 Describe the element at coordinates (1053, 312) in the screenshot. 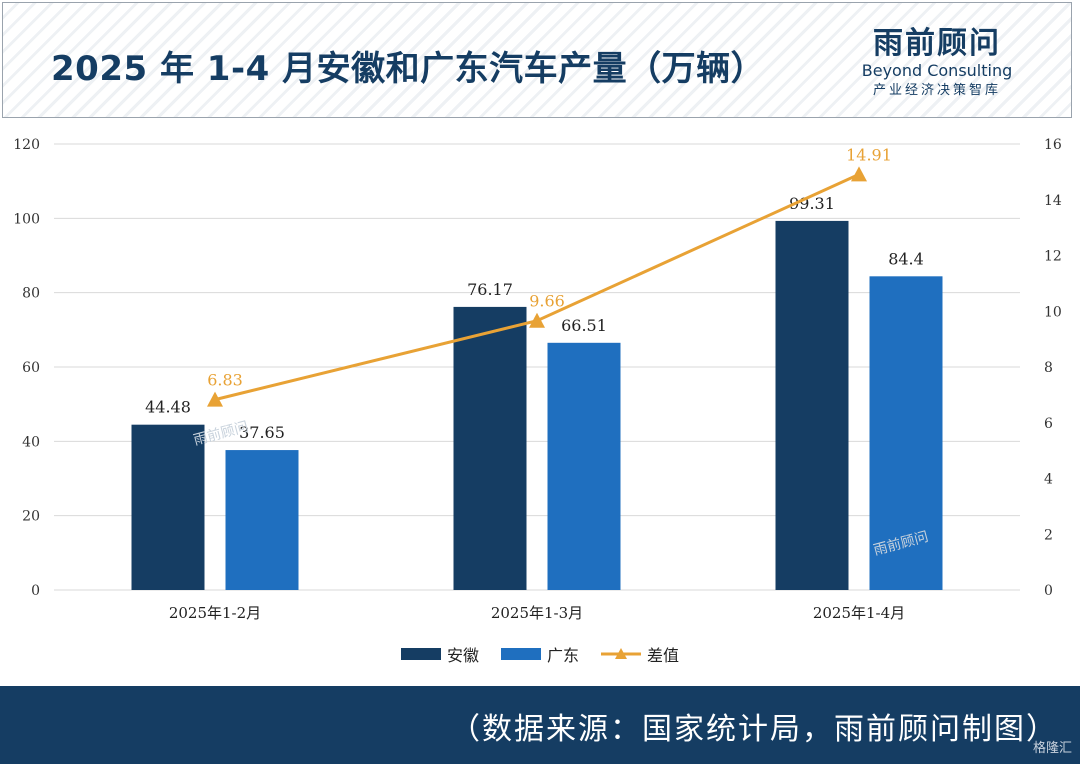

I see `y2-tick-label: 10` at that location.